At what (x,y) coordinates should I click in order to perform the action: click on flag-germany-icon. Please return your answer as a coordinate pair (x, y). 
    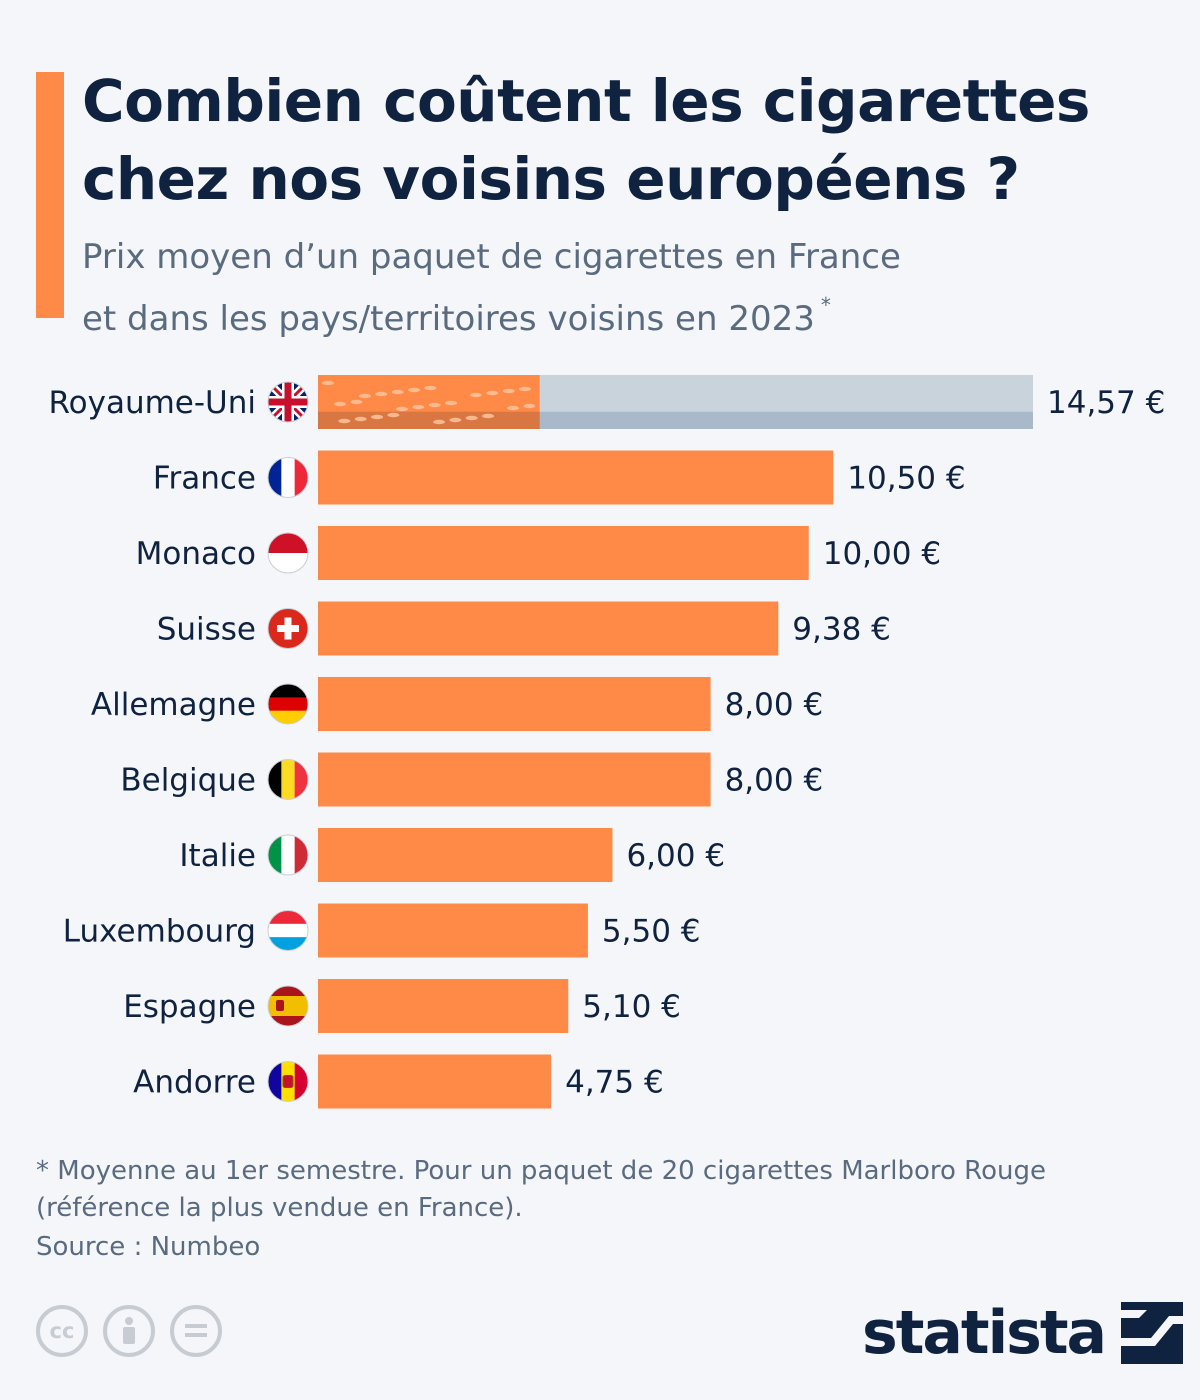
    Looking at the image, I should click on (288, 704).